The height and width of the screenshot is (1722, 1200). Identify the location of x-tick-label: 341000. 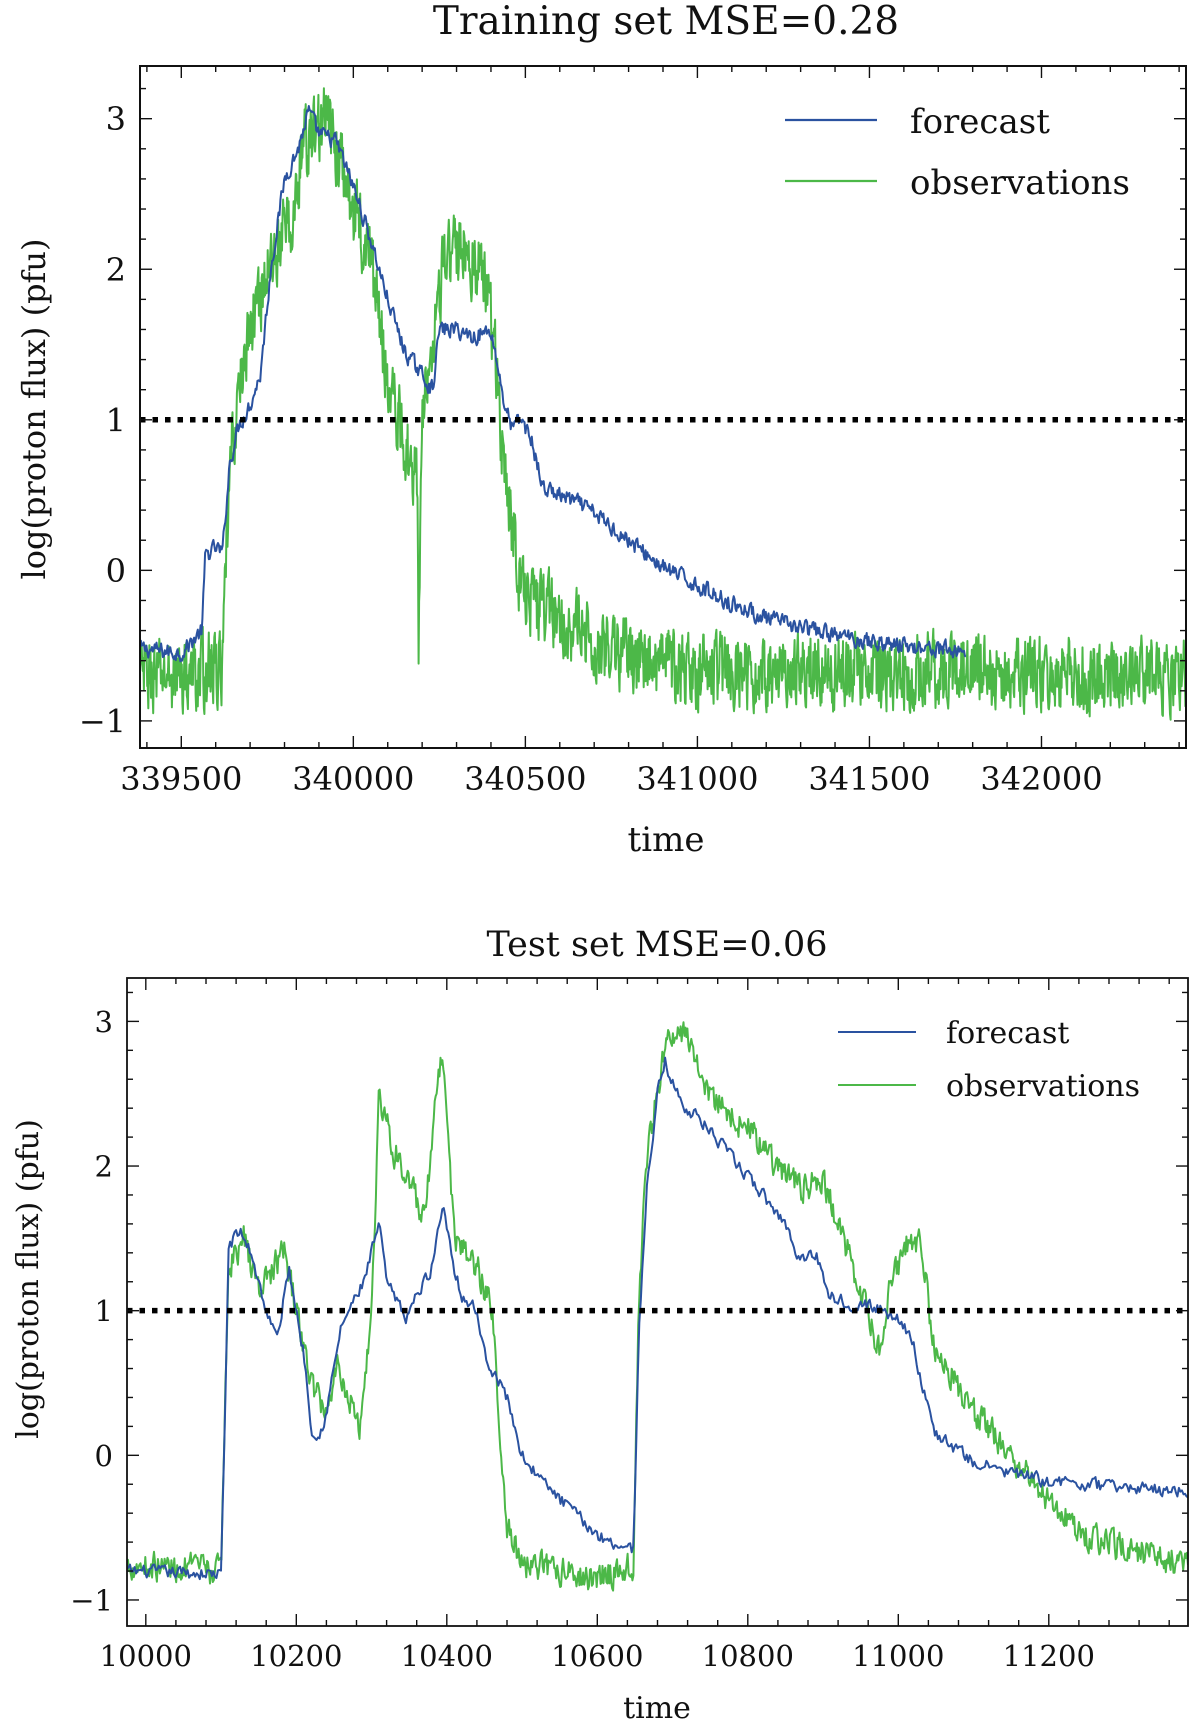
(697, 779).